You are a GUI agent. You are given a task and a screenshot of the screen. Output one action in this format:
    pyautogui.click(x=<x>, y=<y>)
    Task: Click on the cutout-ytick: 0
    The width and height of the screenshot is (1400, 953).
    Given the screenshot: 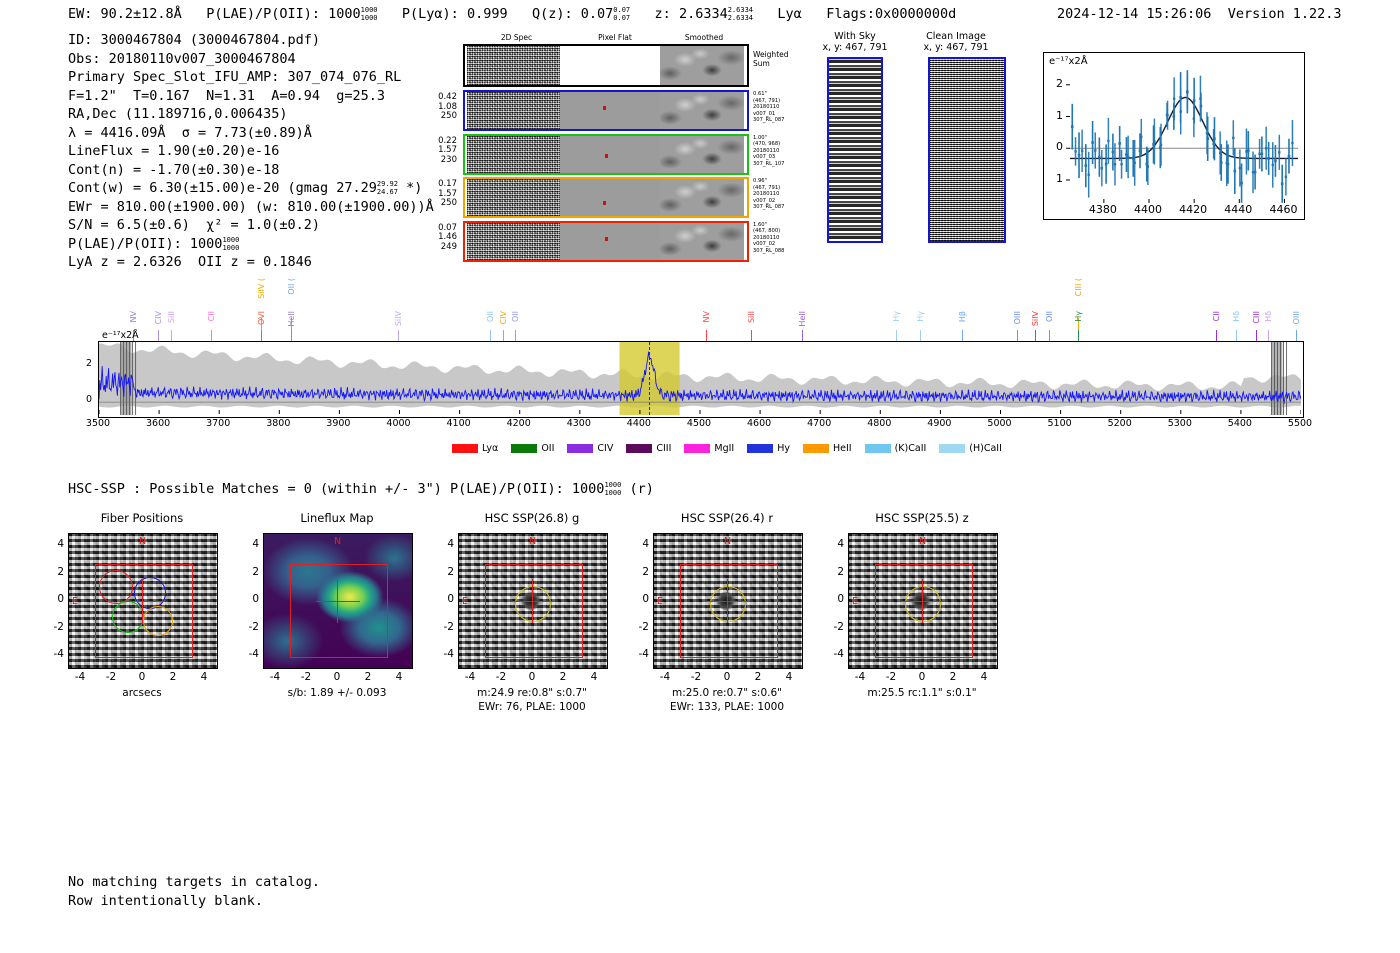 What is the action you would take?
    pyautogui.click(x=645, y=599)
    